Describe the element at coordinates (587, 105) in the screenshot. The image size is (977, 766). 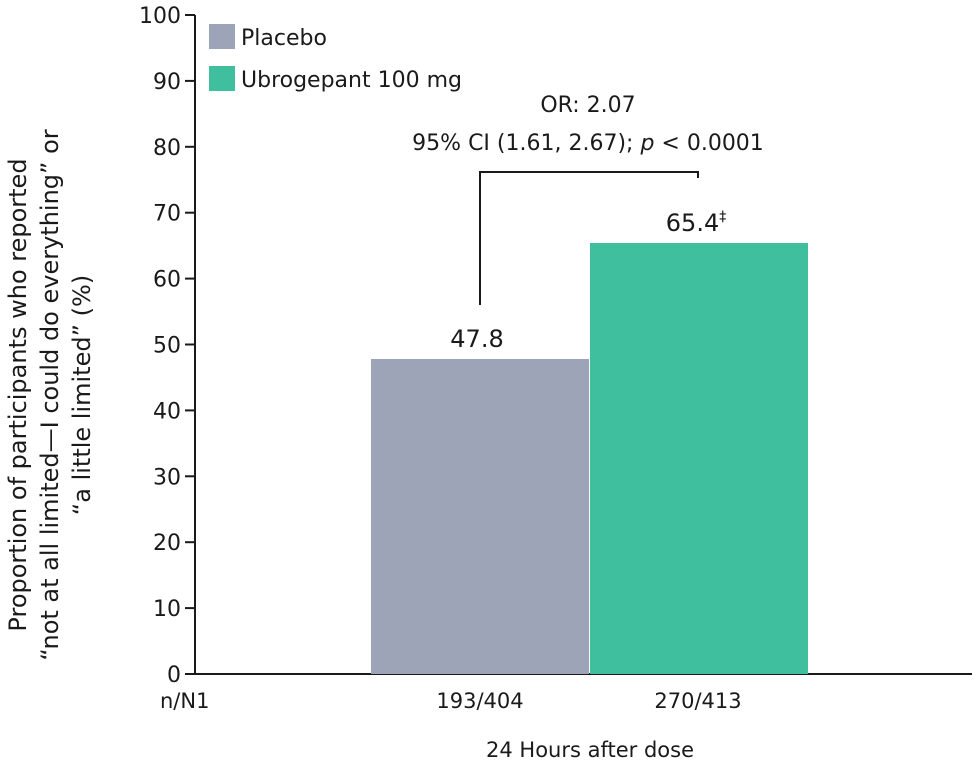
I see `odds-ratio-text: OR: 2.07` at that location.